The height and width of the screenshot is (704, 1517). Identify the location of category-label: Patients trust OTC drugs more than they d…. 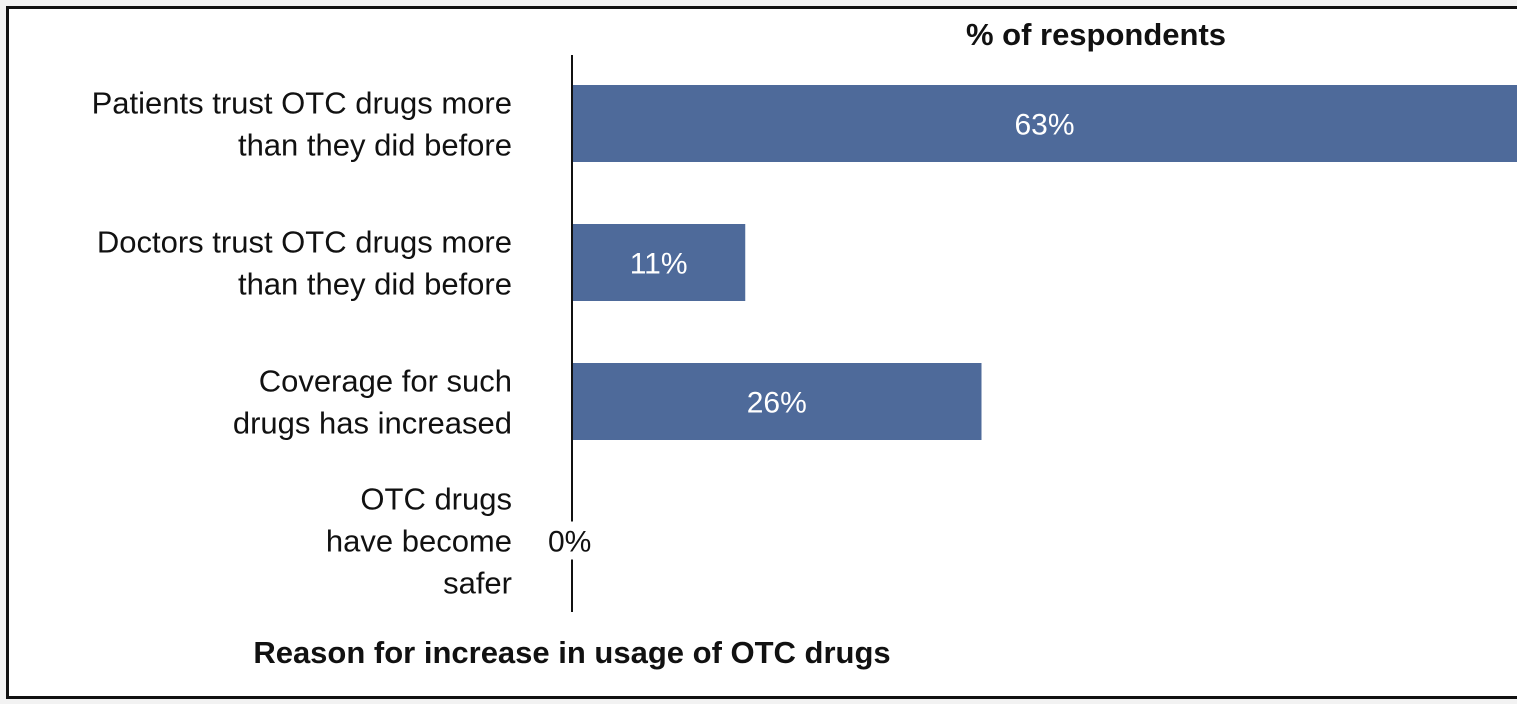
(302, 124).